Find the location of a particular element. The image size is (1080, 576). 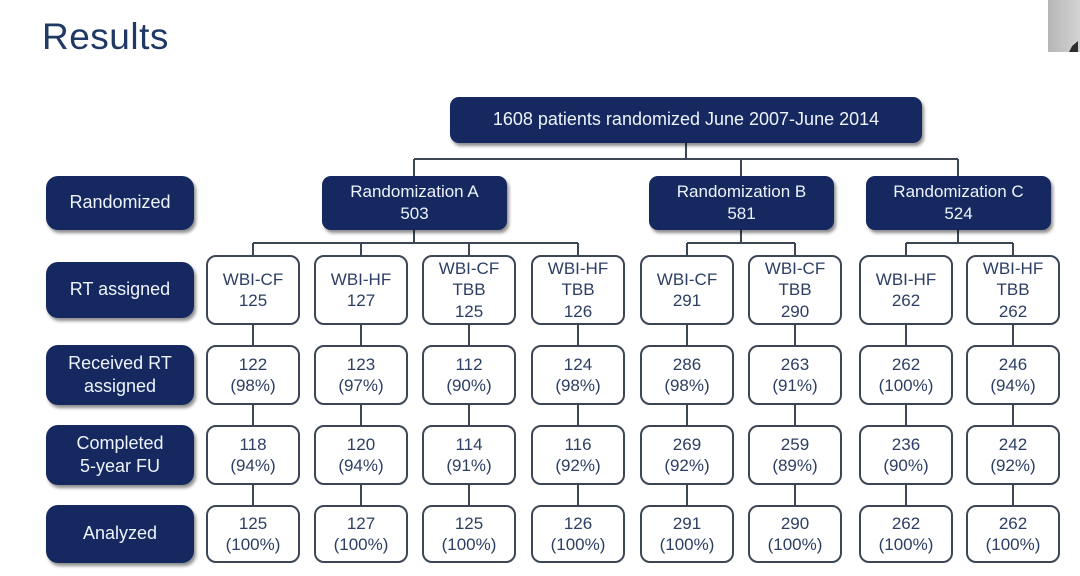

node-randomization-b: Randomization B 581 is located at coordinates (741, 203).